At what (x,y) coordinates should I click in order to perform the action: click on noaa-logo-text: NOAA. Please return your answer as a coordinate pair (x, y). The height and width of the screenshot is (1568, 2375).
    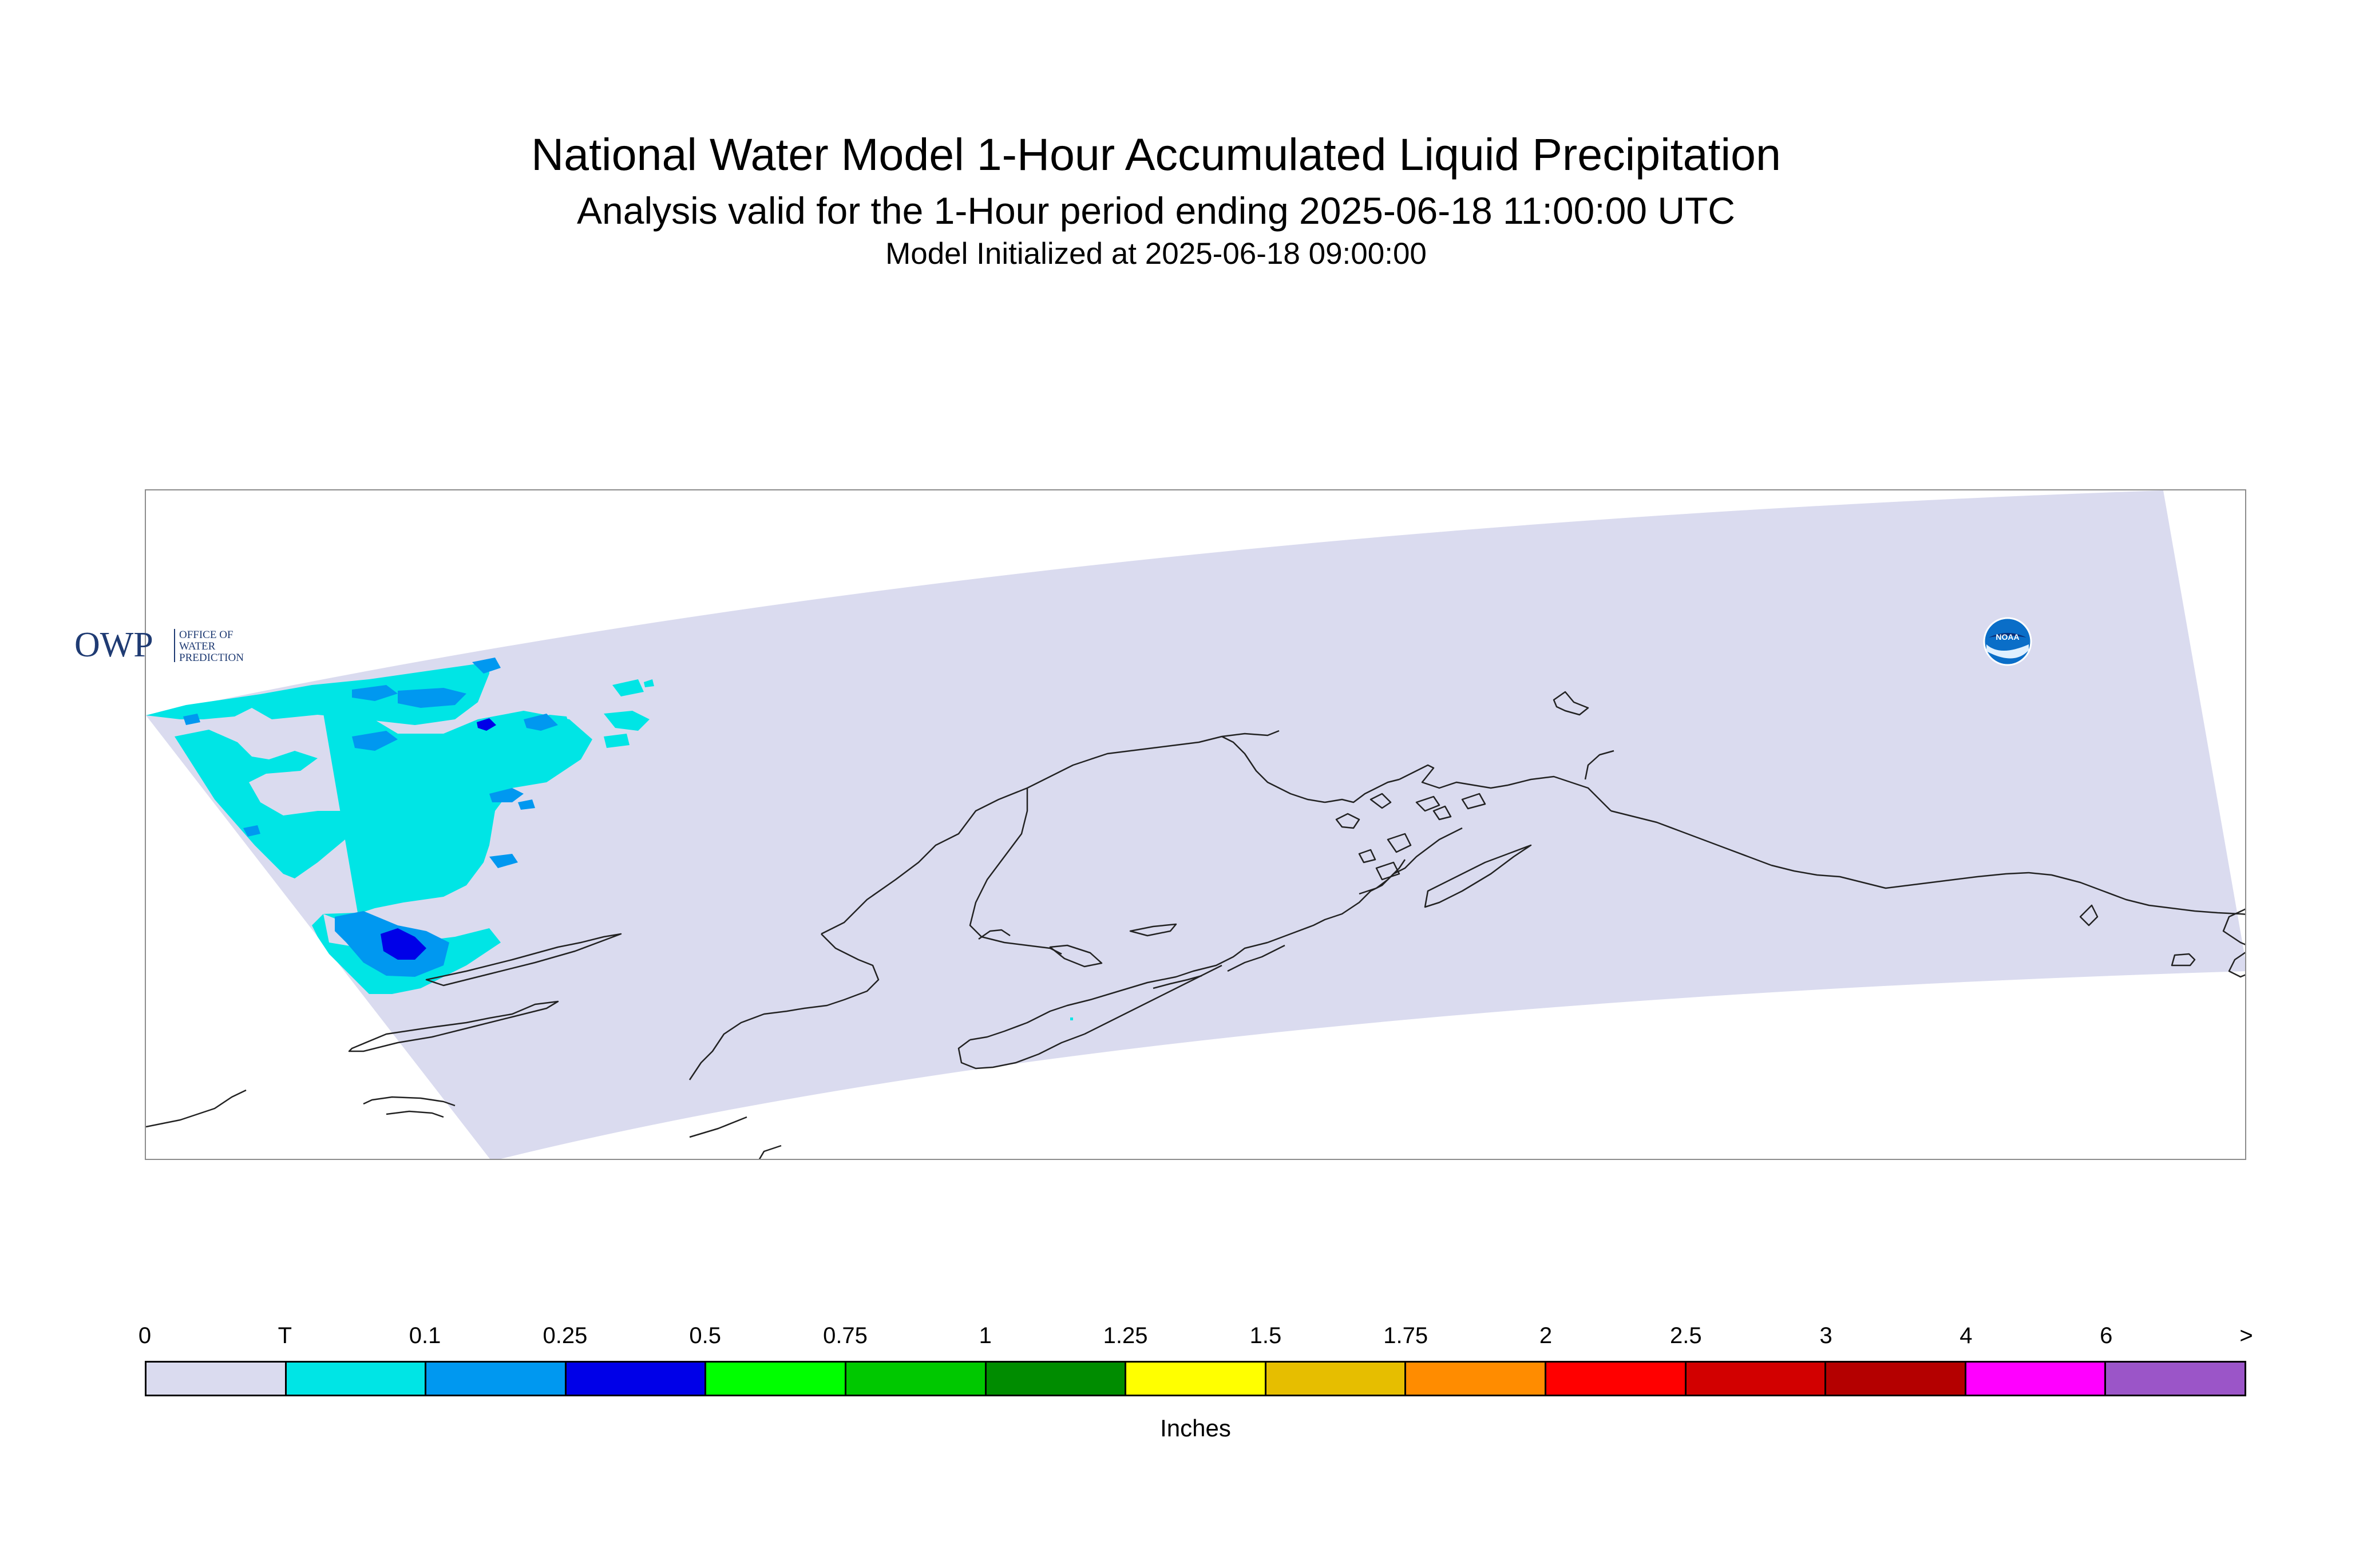
    Looking at the image, I should click on (2007, 637).